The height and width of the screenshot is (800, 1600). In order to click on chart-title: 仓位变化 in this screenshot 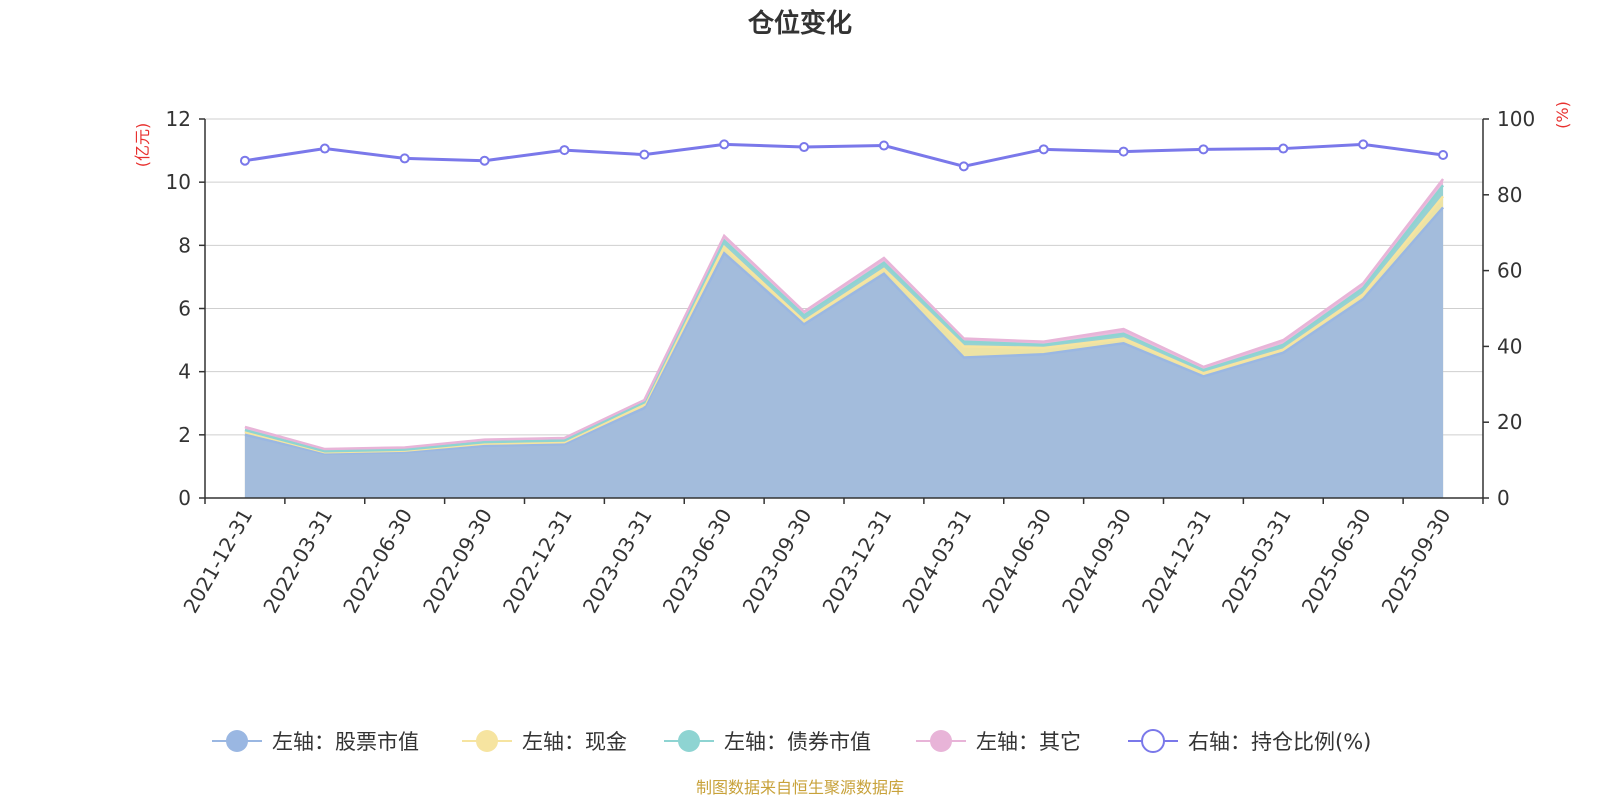, I will do `click(799, 23)`.